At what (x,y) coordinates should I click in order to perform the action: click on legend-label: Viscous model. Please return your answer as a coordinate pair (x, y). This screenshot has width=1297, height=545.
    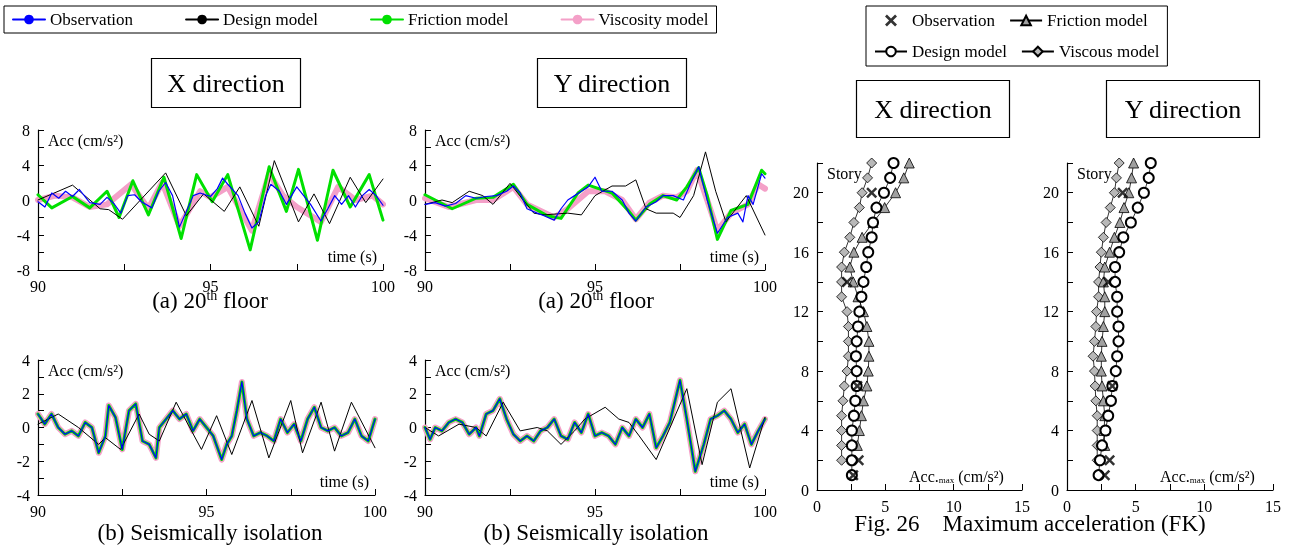
    Looking at the image, I should click on (1109, 51).